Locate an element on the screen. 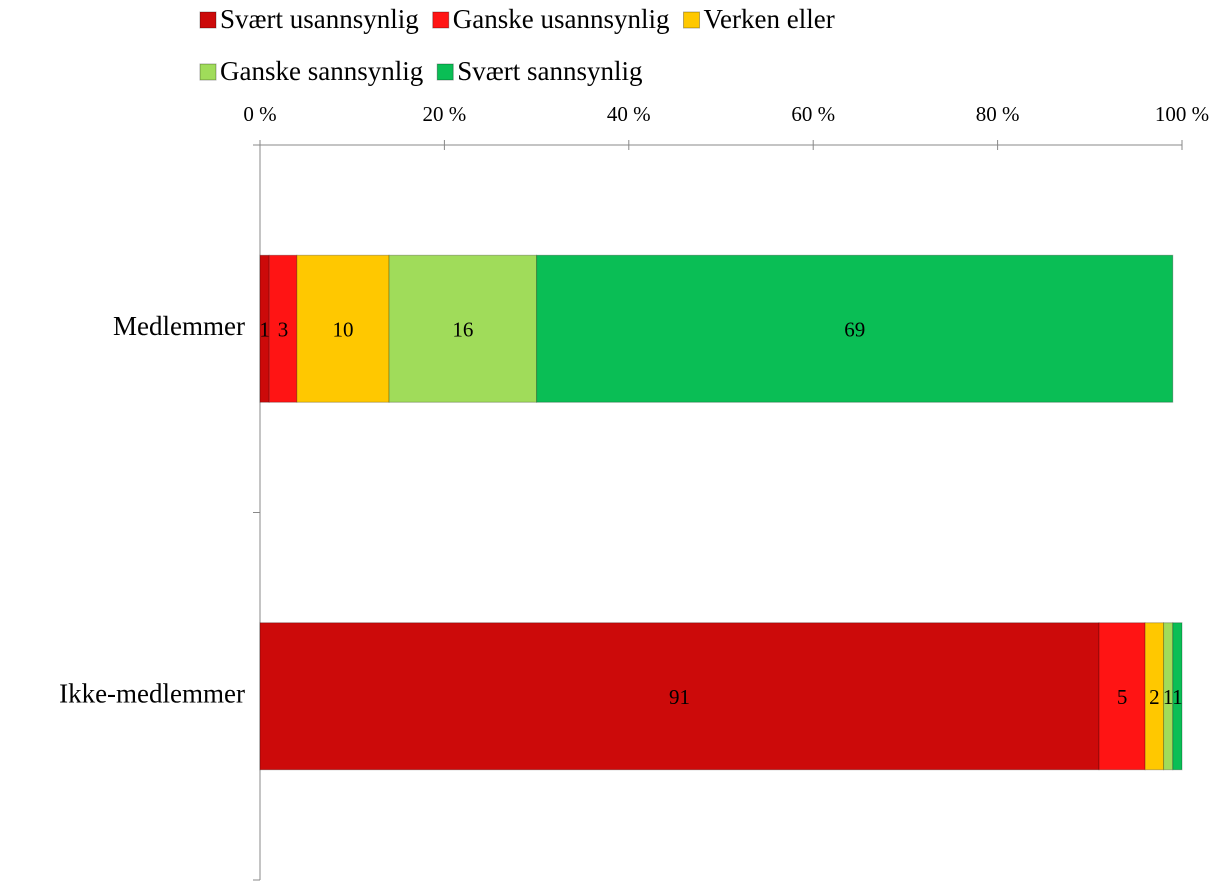  data-label: 69 is located at coordinates (854, 330).